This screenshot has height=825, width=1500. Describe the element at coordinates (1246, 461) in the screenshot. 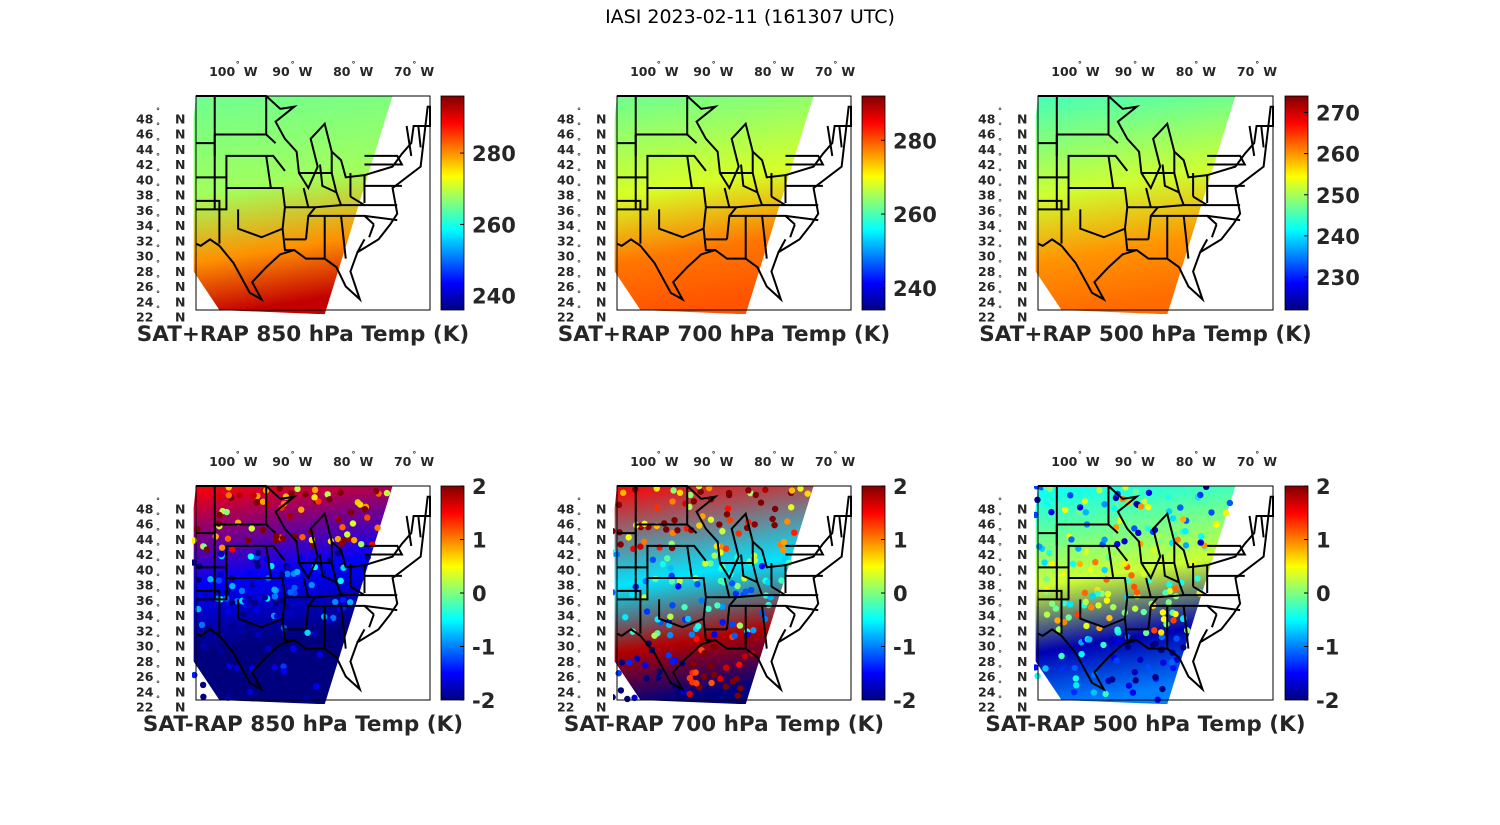

I see `x-tick-label: 70` at that location.